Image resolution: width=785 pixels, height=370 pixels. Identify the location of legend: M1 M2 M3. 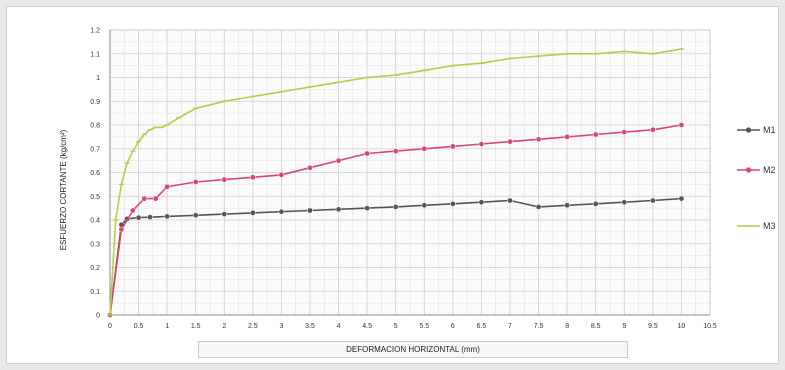
(756, 178).